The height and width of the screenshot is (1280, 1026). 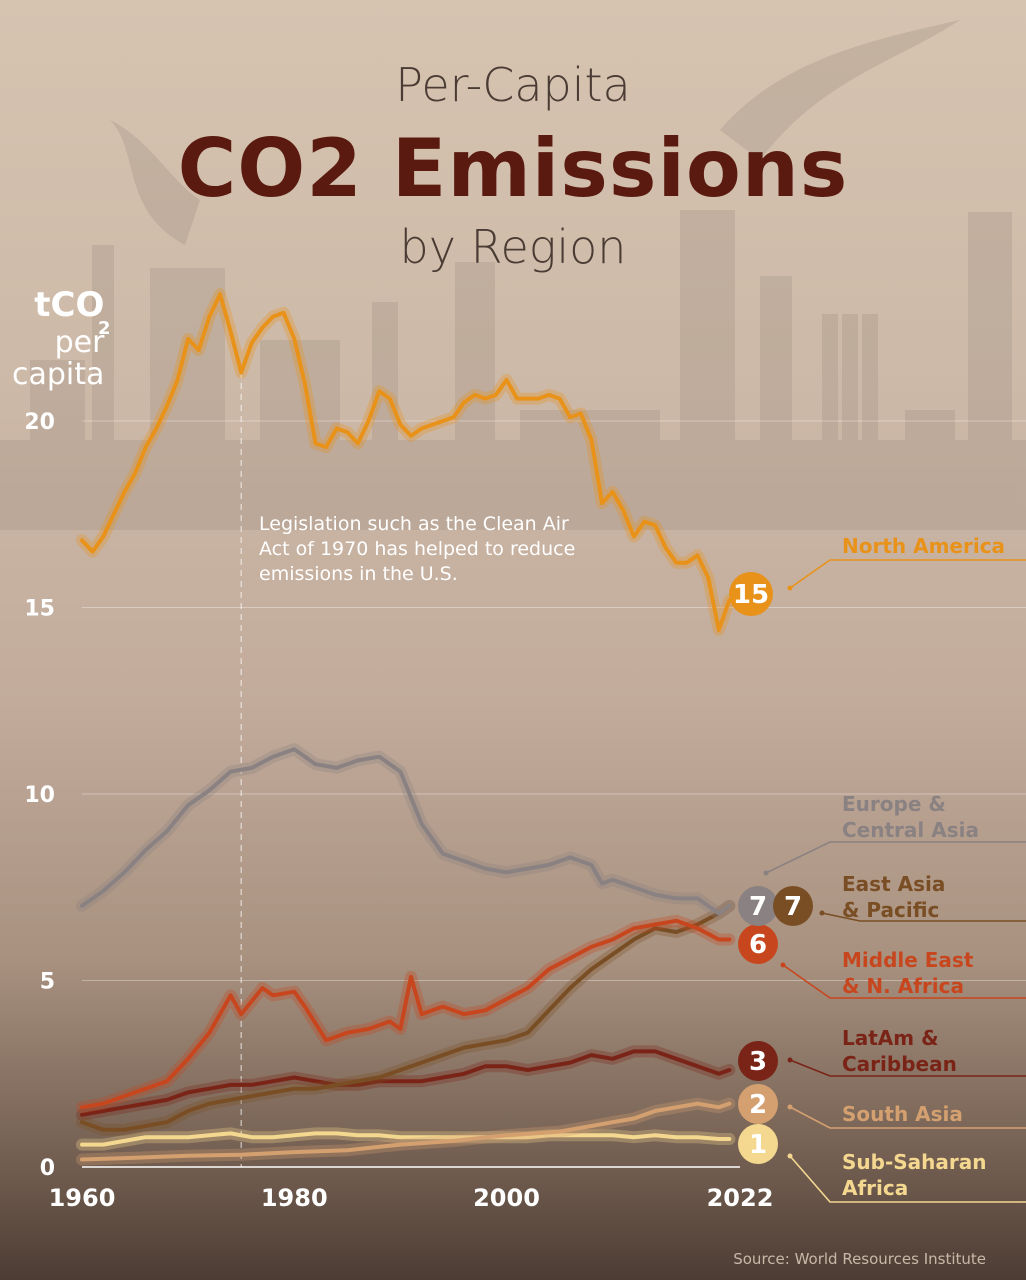 I want to click on end-badge-north_america, so click(x=751, y=594).